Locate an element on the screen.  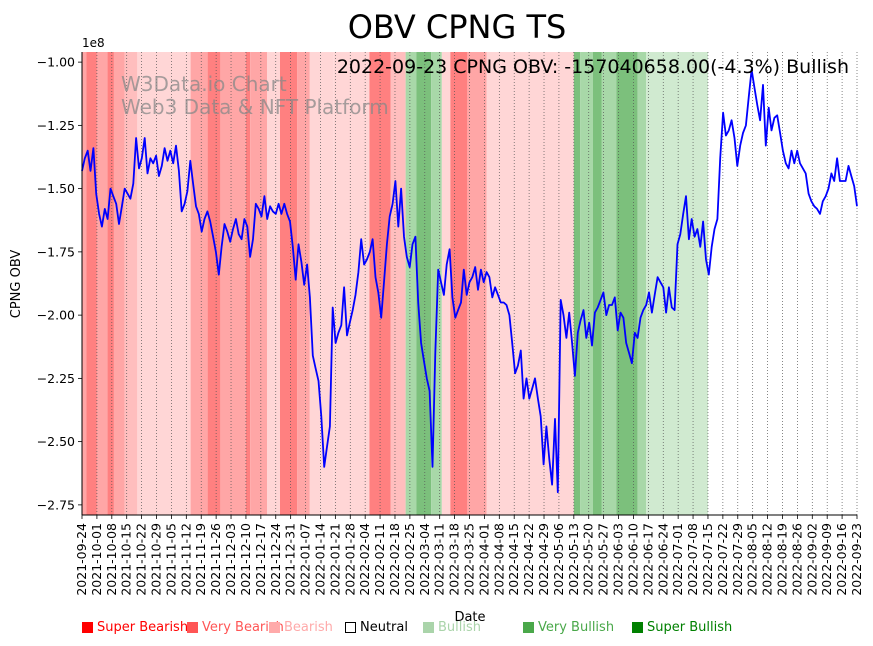
x-tick-label: 2022-09-23 is located at coordinates (856, 559).